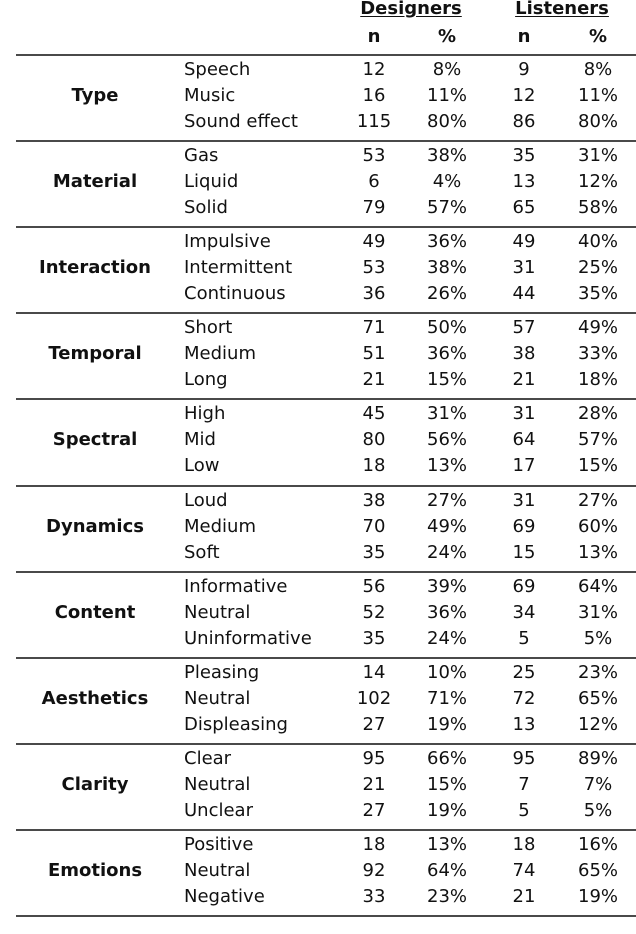 The image size is (636, 934). Describe the element at coordinates (206, 500) in the screenshot. I see `row-label: Loud` at that location.